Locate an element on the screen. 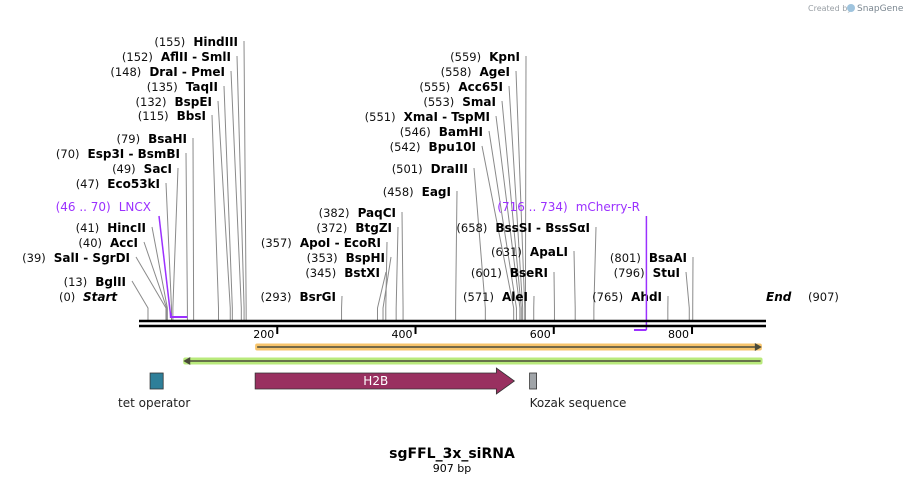  reverse-orf is located at coordinates (472, 361).